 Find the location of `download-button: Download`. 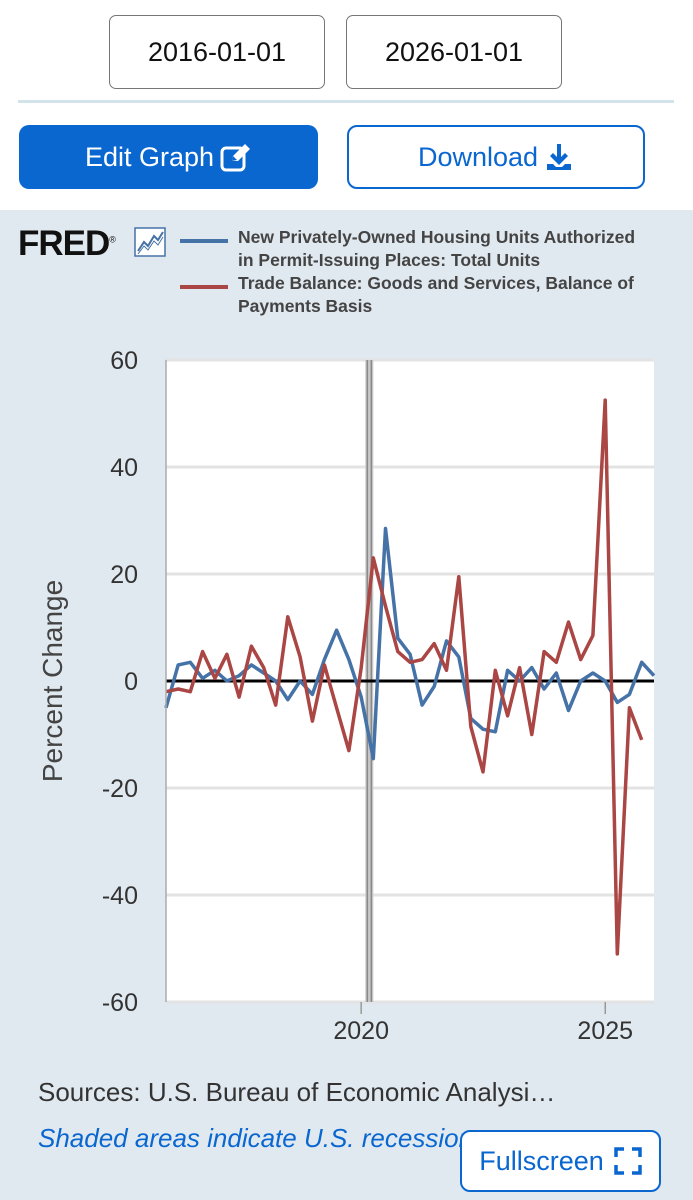

download-button: Download is located at coordinates (496, 157).